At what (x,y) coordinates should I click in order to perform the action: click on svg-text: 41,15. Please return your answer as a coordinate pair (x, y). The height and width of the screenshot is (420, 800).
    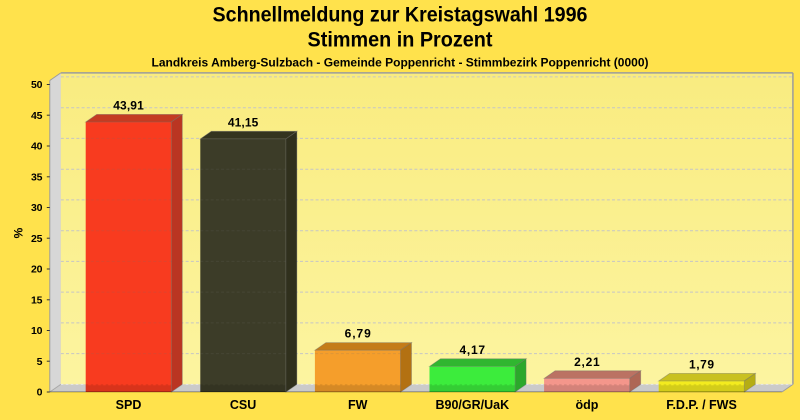
    Looking at the image, I should click on (243, 122).